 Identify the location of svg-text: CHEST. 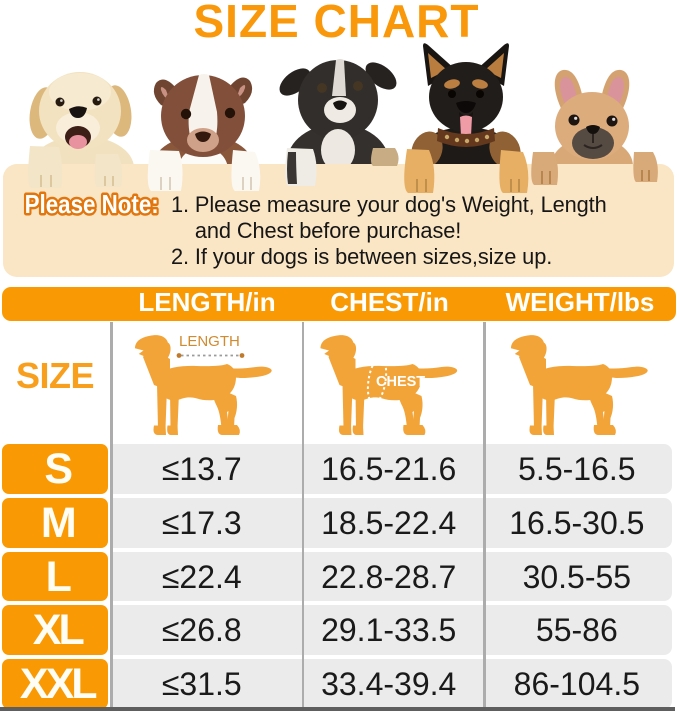
(400, 382).